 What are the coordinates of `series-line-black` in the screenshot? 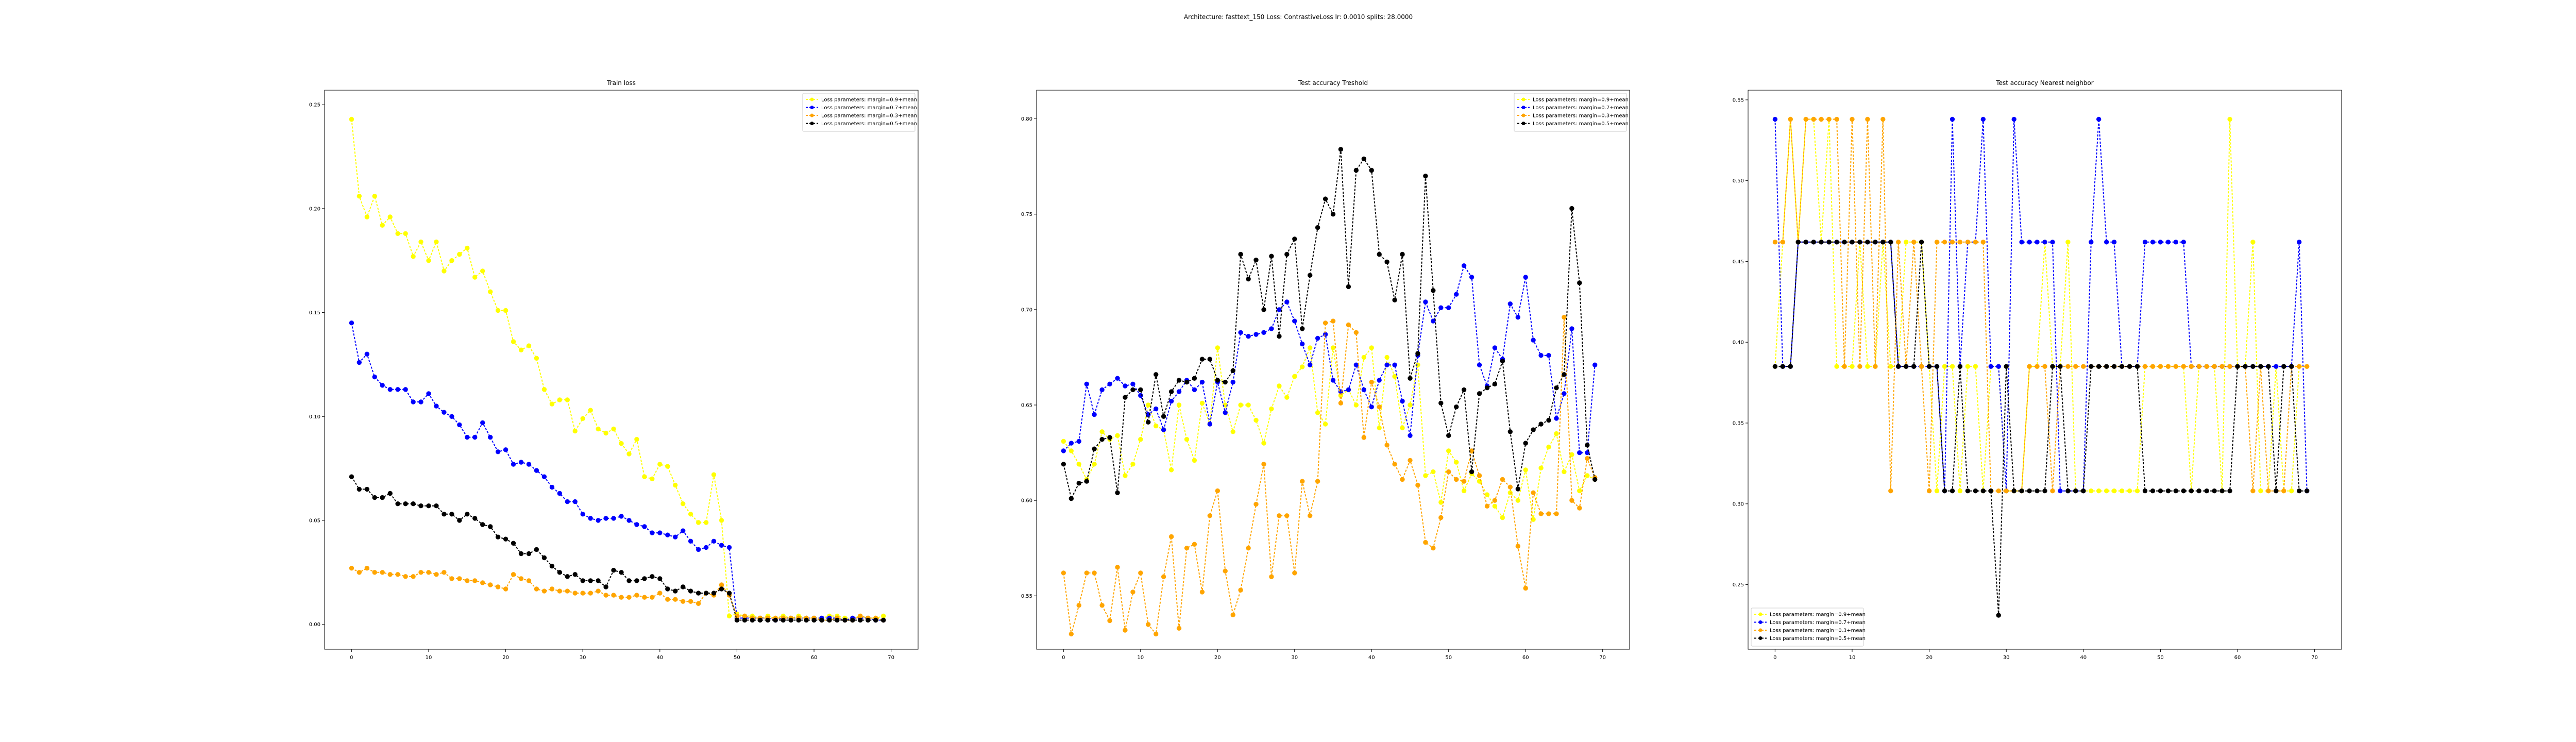 It's located at (1329, 324).